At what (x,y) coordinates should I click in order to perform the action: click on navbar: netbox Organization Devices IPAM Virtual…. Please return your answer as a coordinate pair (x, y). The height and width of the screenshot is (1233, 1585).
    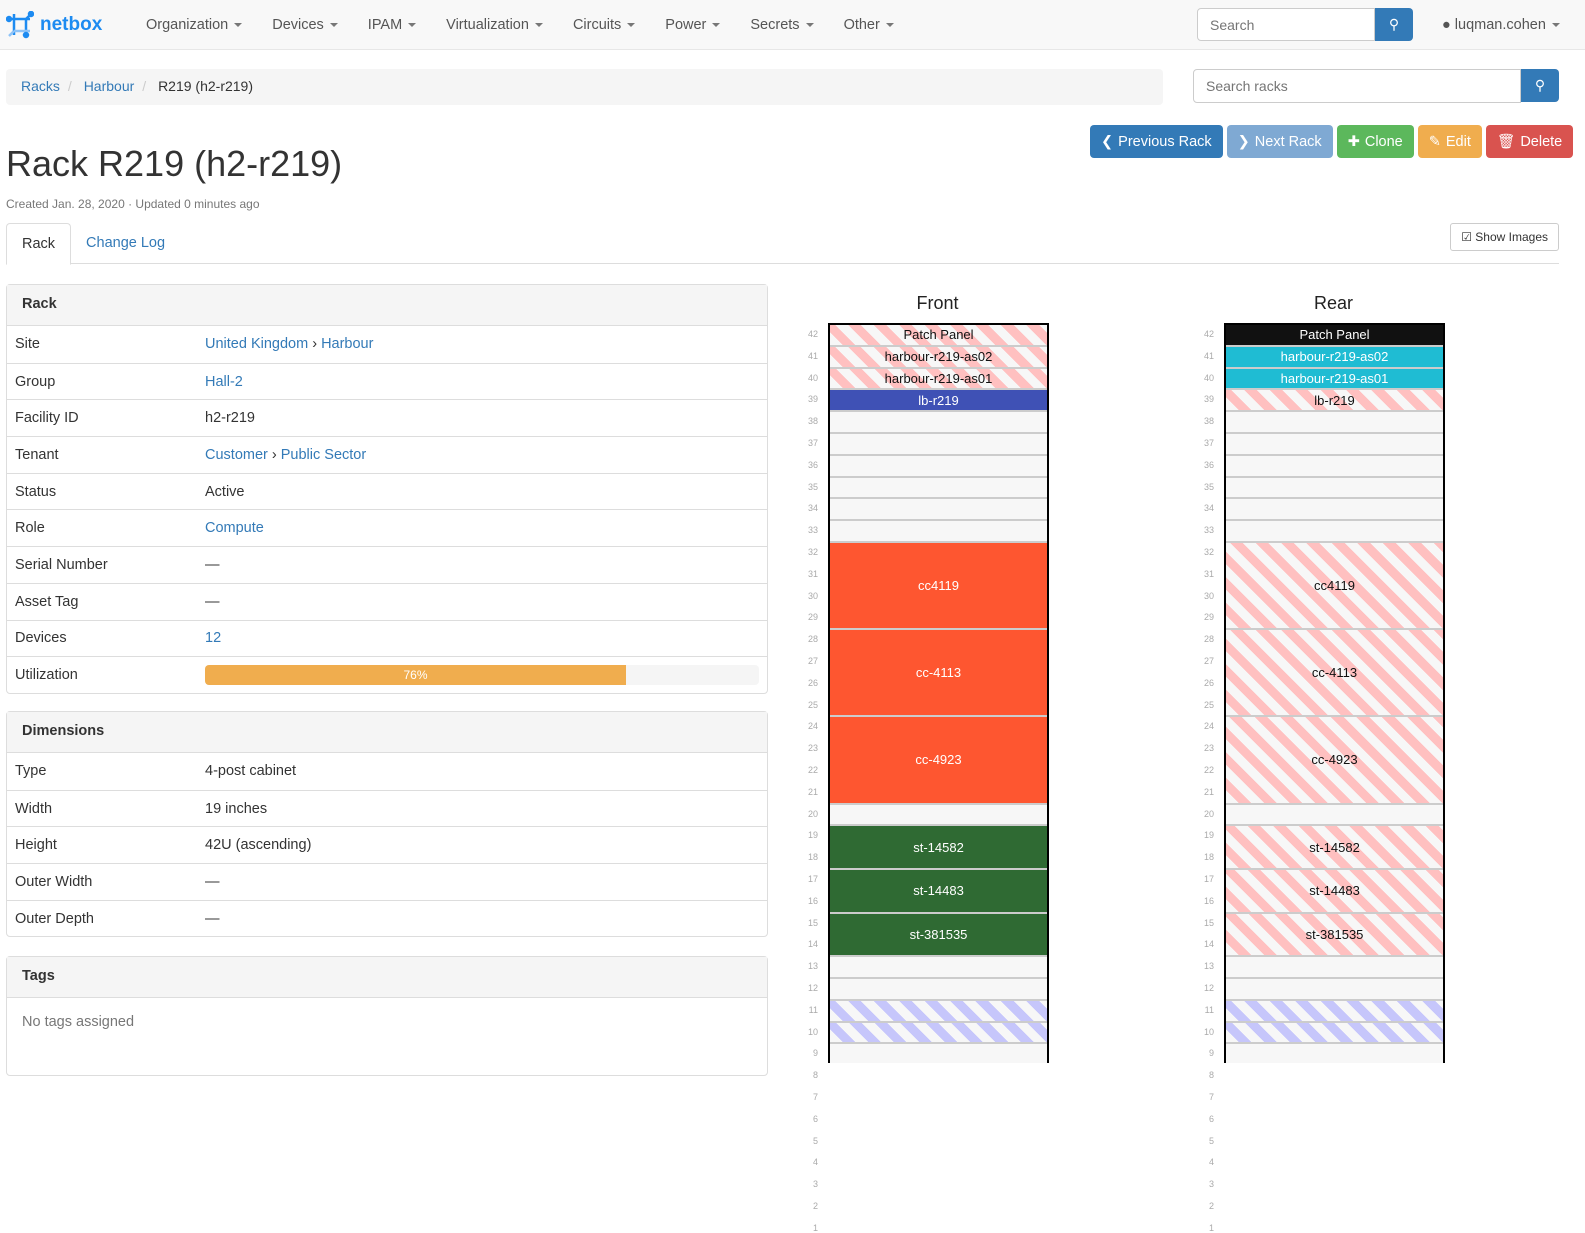
    Looking at the image, I should click on (792, 25).